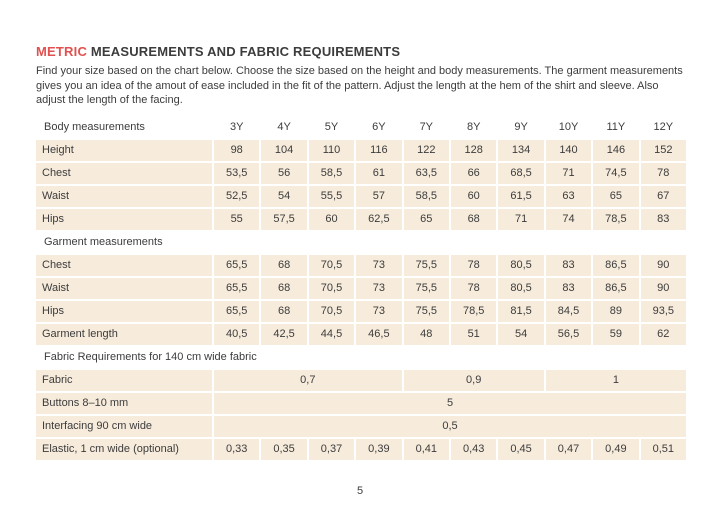 This screenshot has height=507, width=720. What do you see at coordinates (663, 311) in the screenshot?
I see `table-cell: 93,5` at bounding box center [663, 311].